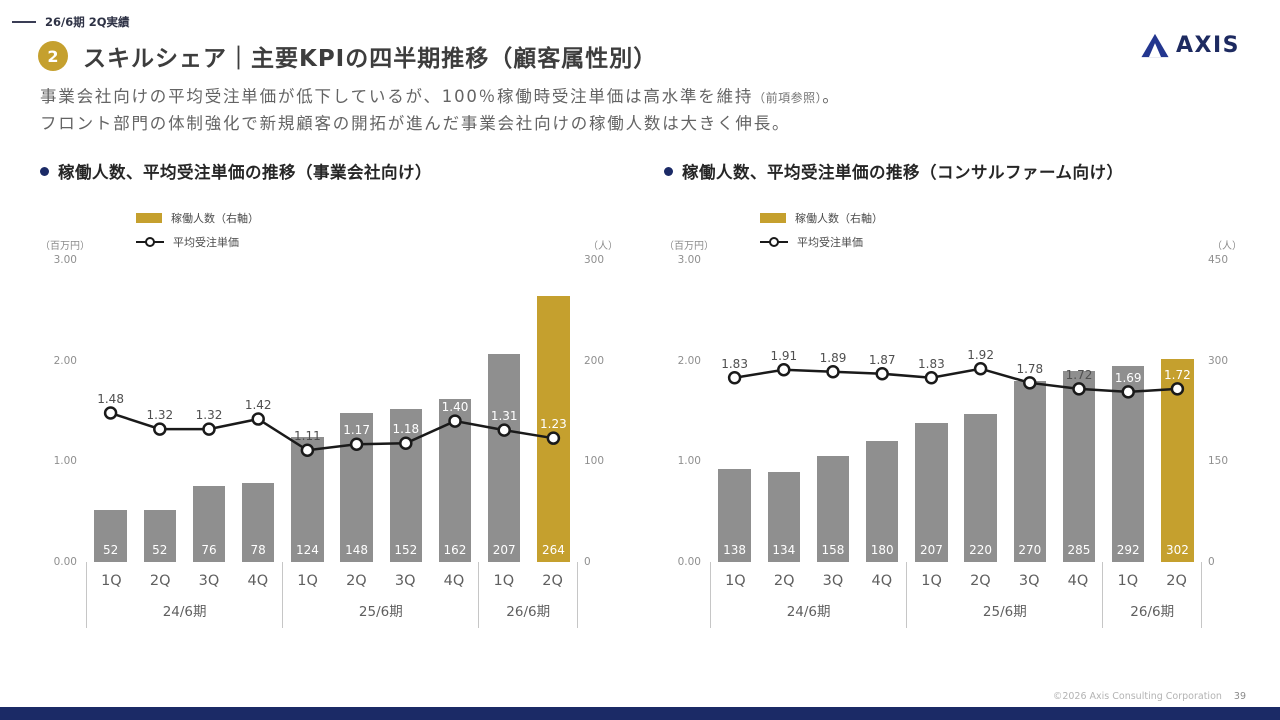  Describe the element at coordinates (1000, 242) in the screenshot. I see `legend-item-line: 平均受注単価` at that location.